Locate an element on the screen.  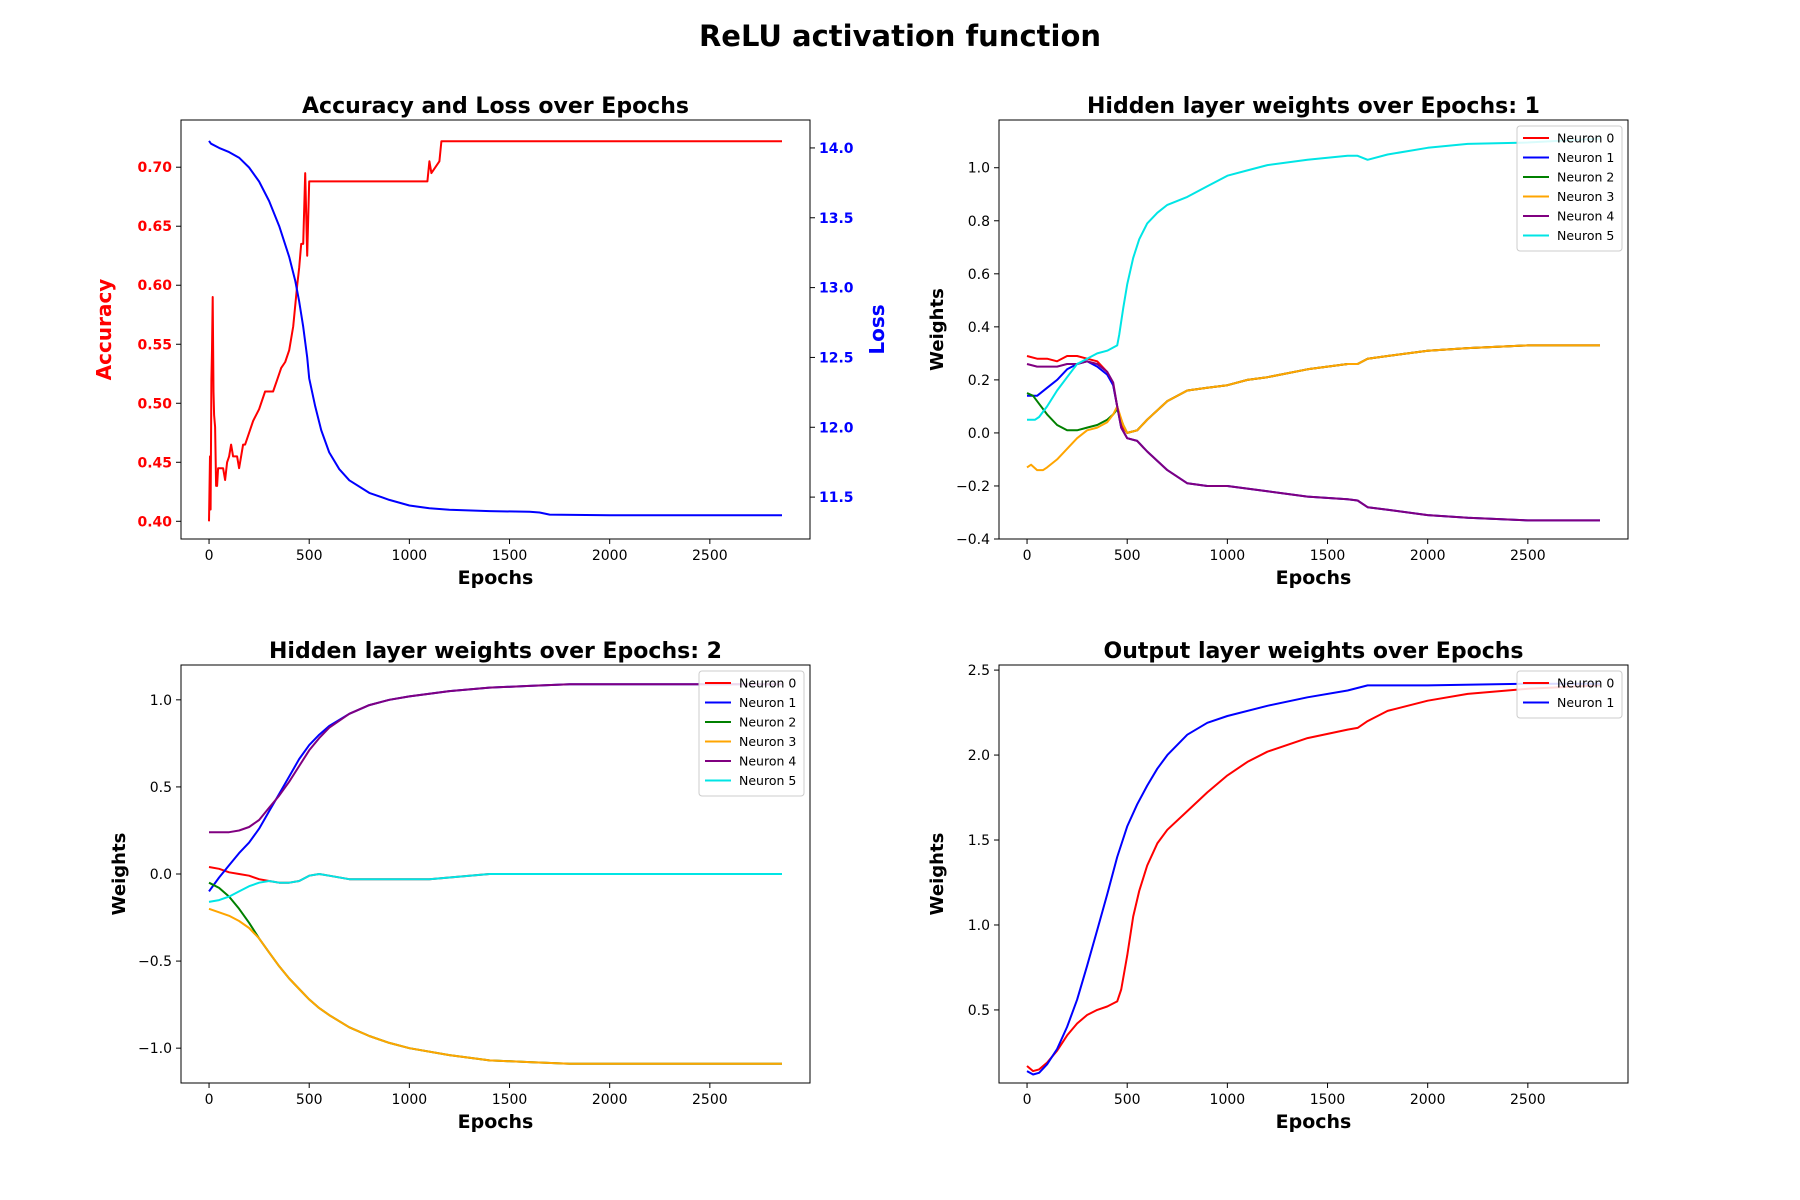
y-tick-label: 0.2 is located at coordinates (979, 381).